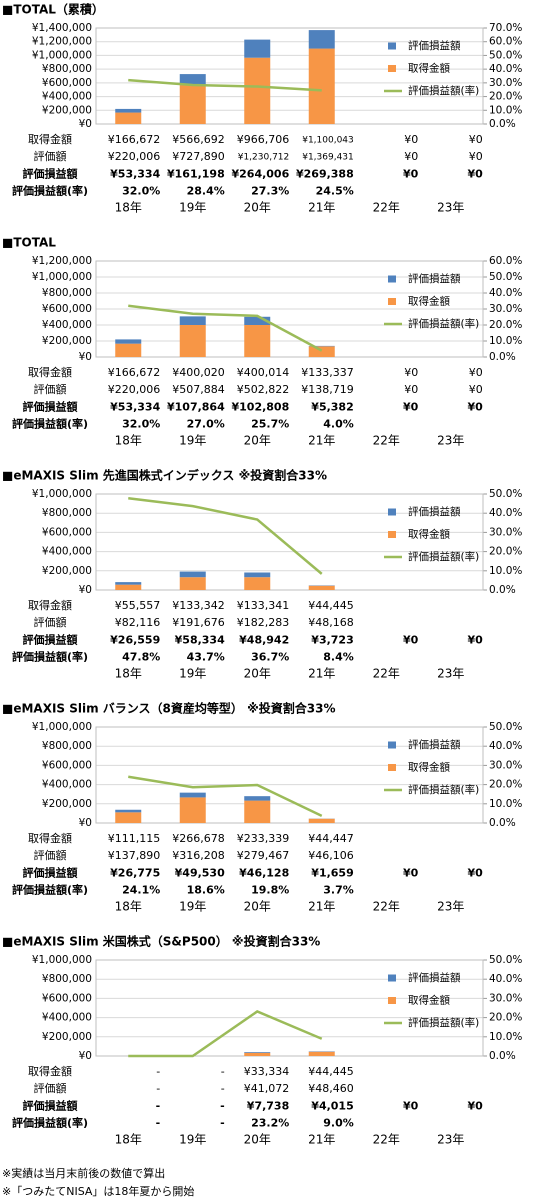 This screenshot has height=1200, width=550. Describe the element at coordinates (332, 639) in the screenshot. I see `table-cell: ¥3,723` at that location.